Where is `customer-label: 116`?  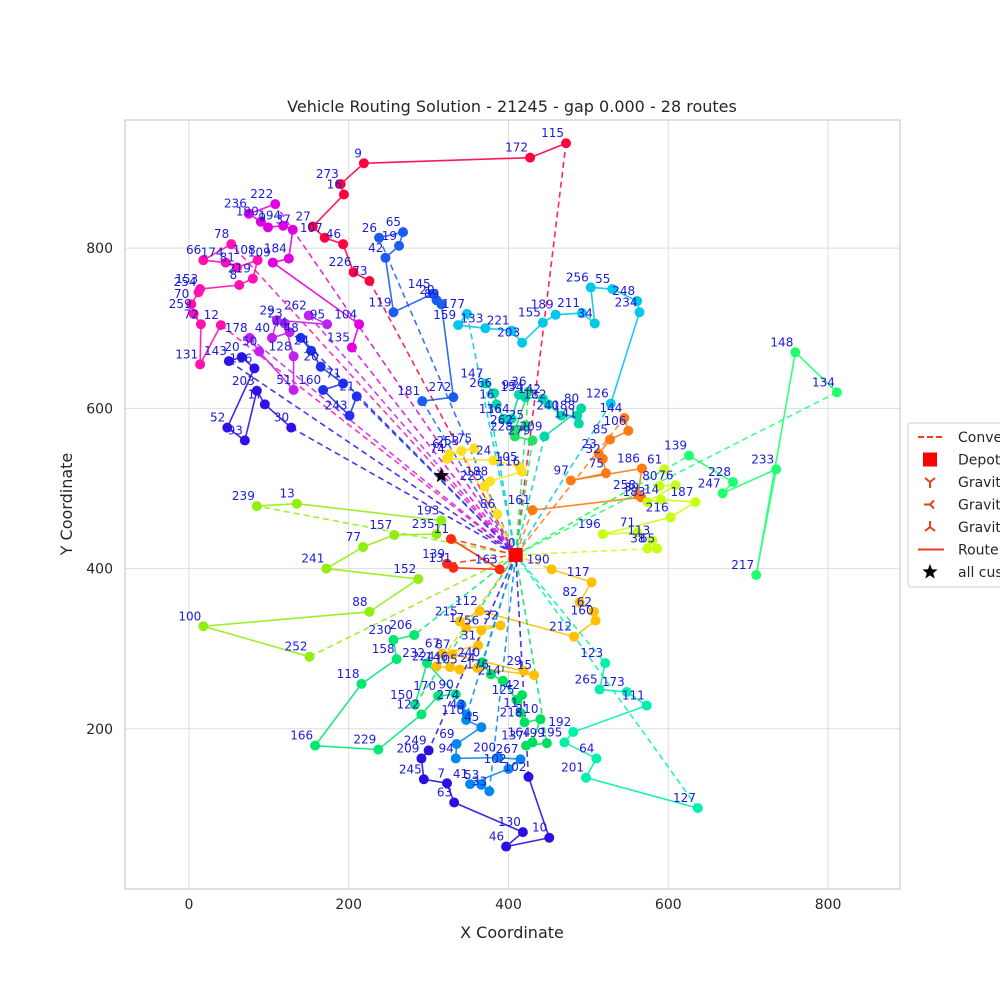 customer-label: 116 is located at coordinates (508, 462).